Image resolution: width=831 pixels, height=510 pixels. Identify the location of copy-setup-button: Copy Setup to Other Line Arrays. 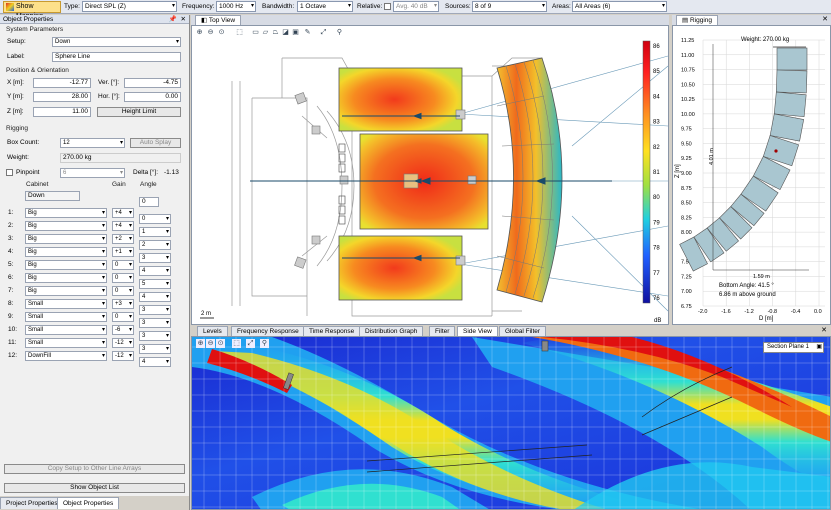
(94, 469).